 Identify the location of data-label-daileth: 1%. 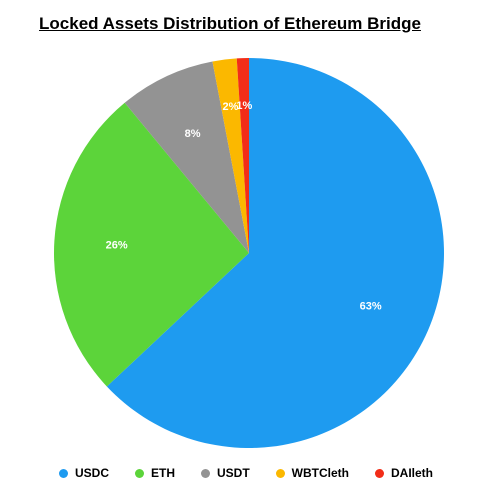
(244, 106).